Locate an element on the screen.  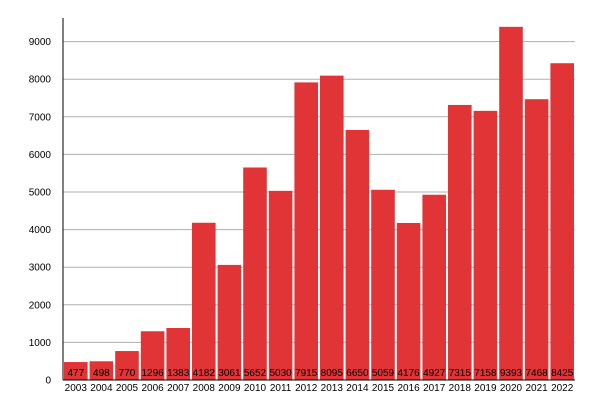
x-tick-label: 2021 is located at coordinates (536, 388).